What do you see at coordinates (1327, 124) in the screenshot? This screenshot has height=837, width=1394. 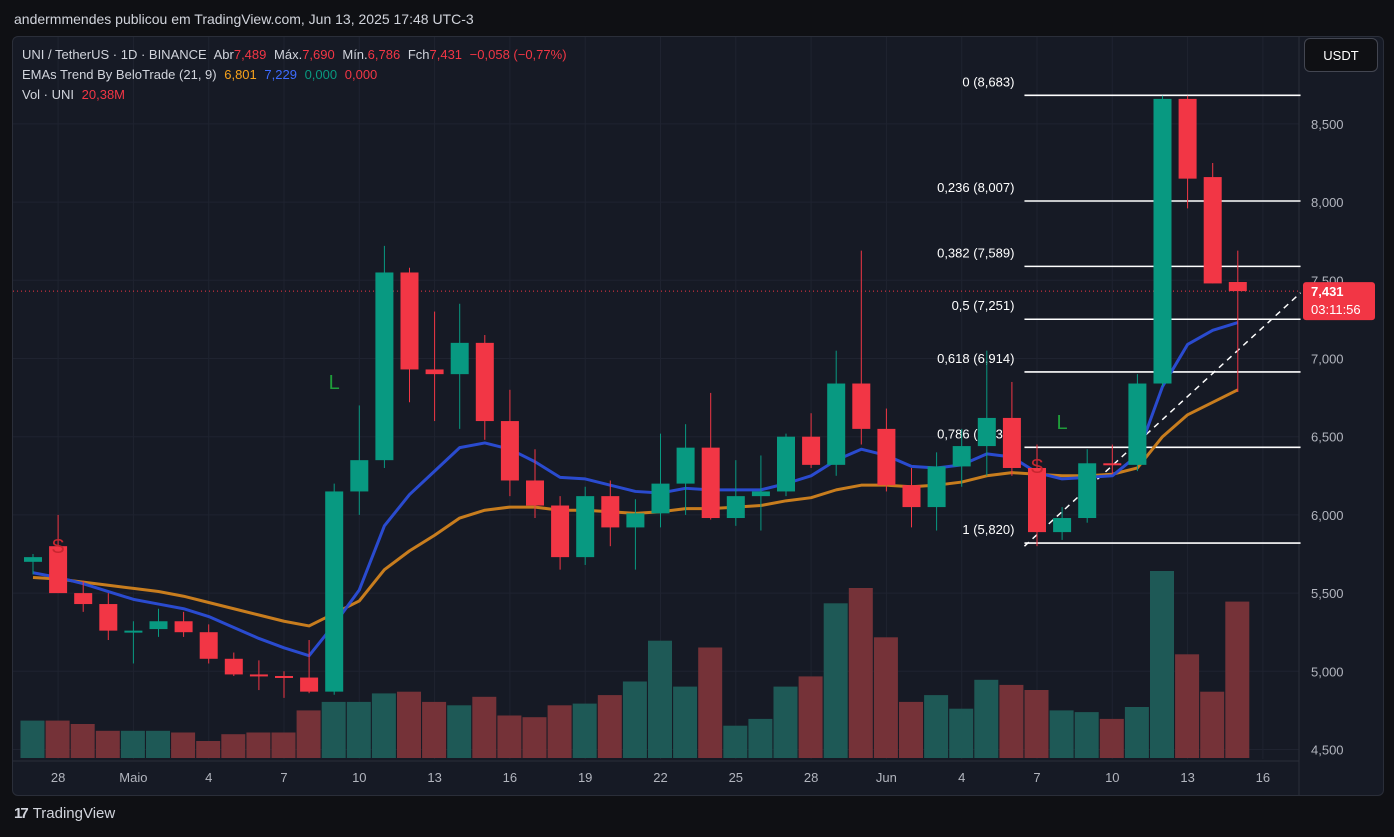 I see `y-tick-label: 8,500` at bounding box center [1327, 124].